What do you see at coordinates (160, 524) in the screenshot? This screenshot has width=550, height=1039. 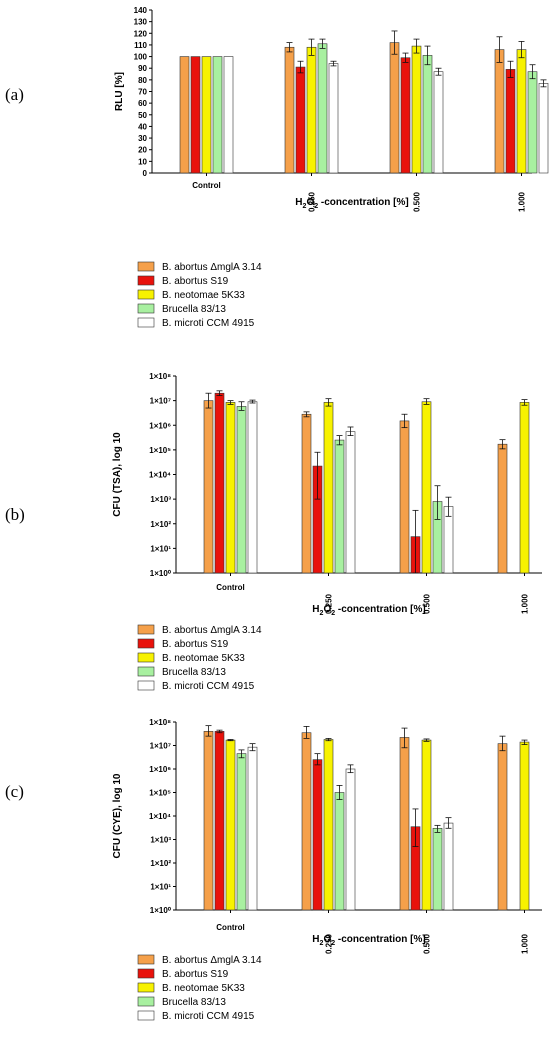 I see `y-tick-label: 1×10²` at bounding box center [160, 524].